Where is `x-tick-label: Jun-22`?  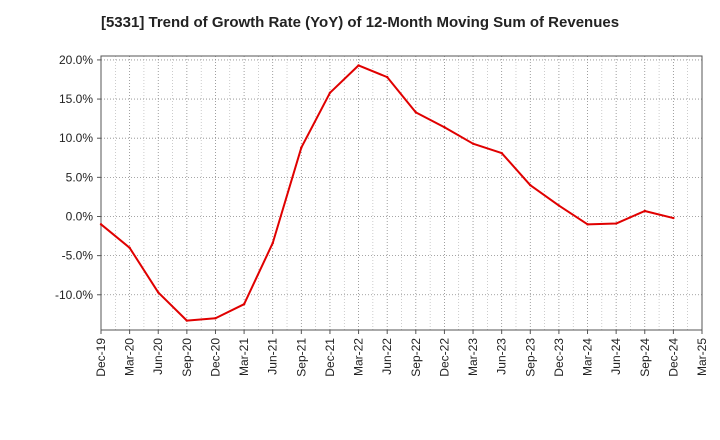 x-tick-label: Jun-22 is located at coordinates (387, 356).